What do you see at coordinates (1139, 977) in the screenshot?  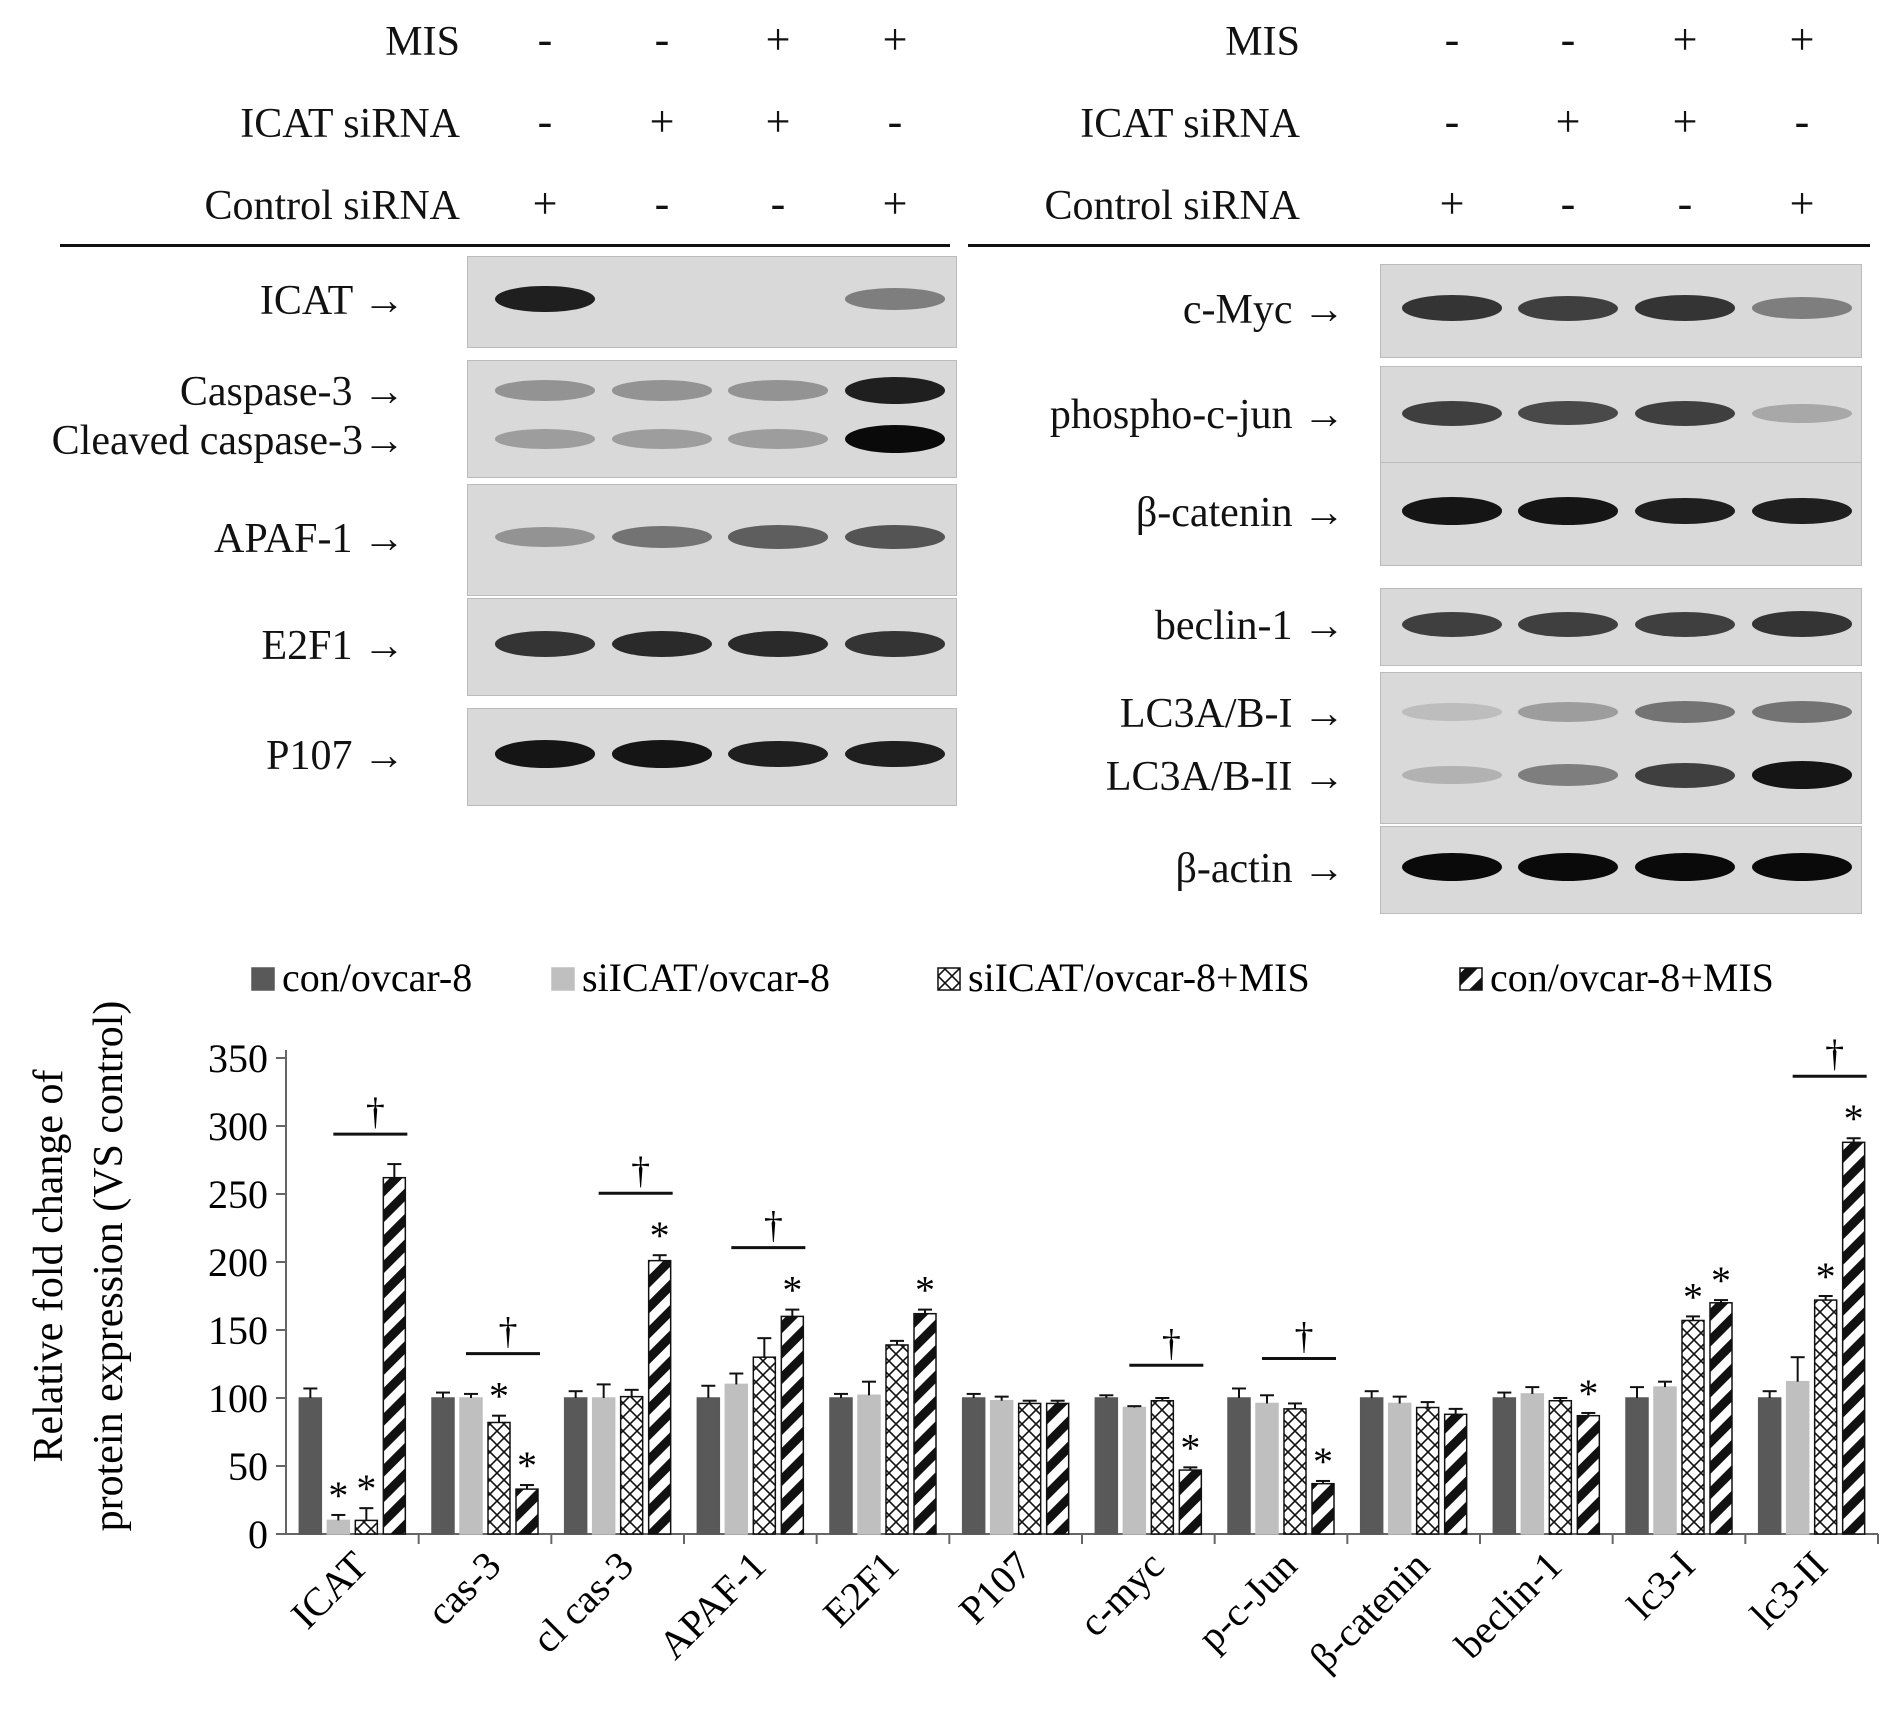 I see `legend-label: siICAT/ovcar-8+MIS` at bounding box center [1139, 977].